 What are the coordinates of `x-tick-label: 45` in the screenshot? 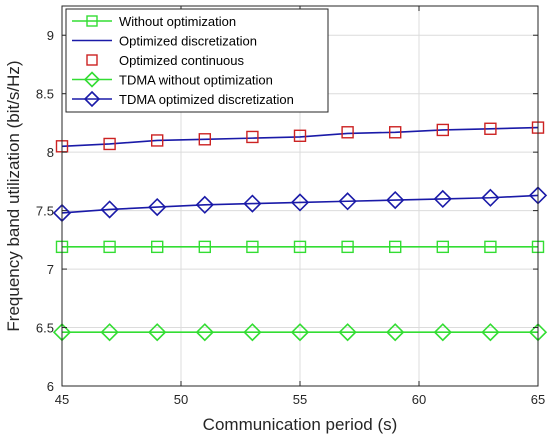 It's located at (62, 399).